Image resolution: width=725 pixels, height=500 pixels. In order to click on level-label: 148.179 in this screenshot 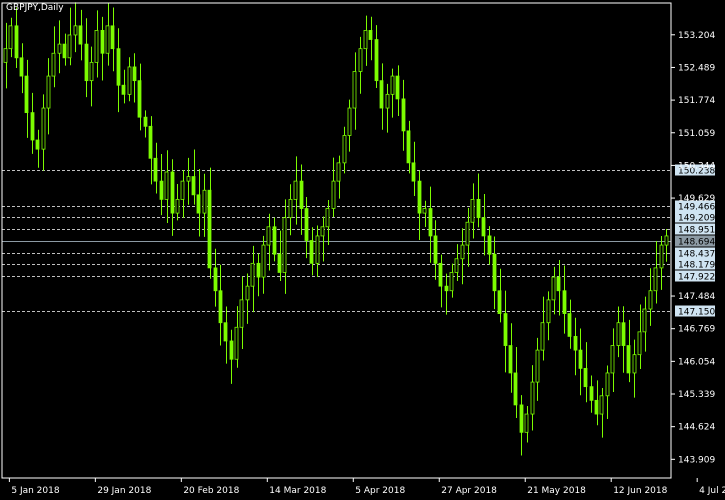, I will do `click(696, 266)`.